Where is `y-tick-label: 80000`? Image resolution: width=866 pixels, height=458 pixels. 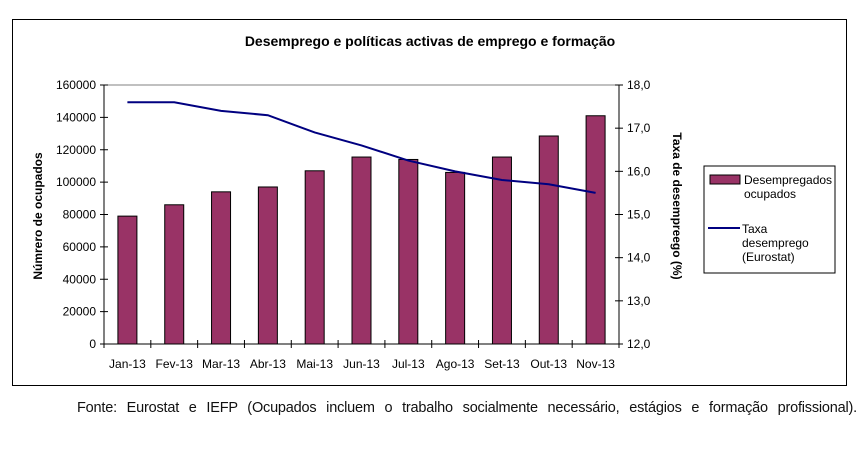 y-tick-label: 80000 is located at coordinates (80, 215).